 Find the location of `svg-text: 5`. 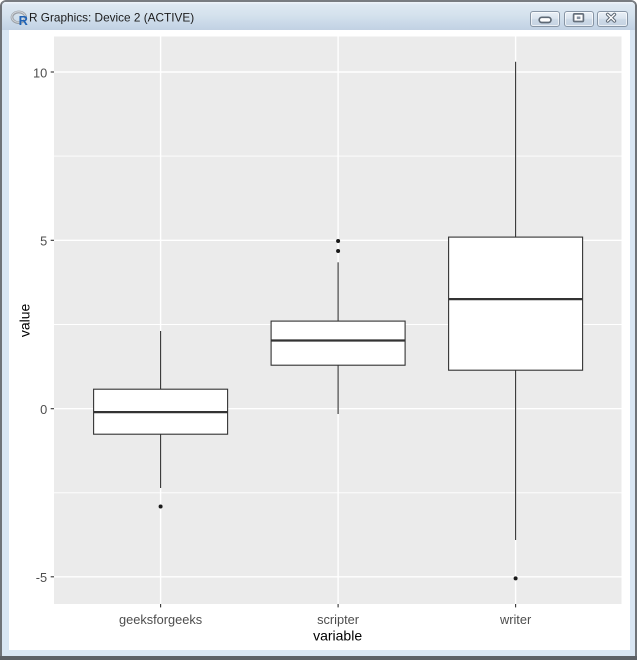

svg-text: 5 is located at coordinates (43, 240).